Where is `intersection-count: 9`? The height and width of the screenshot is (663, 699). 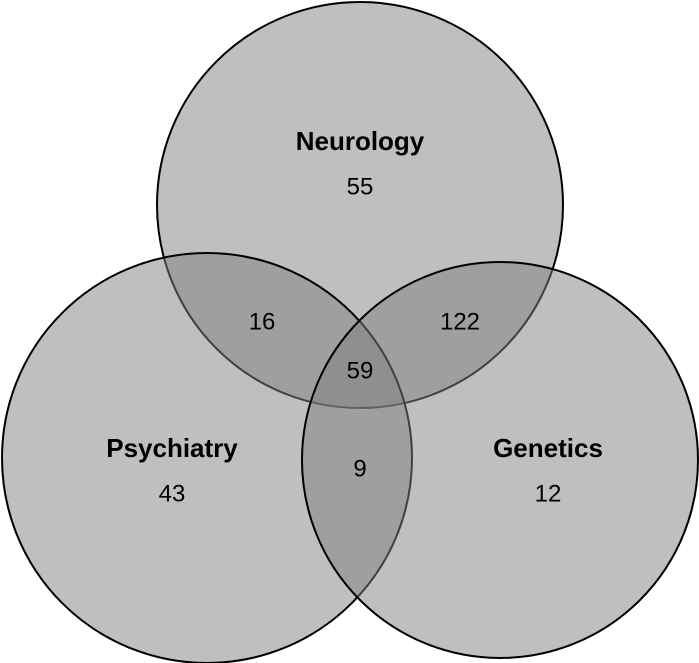 intersection-count: 9 is located at coordinates (359, 468).